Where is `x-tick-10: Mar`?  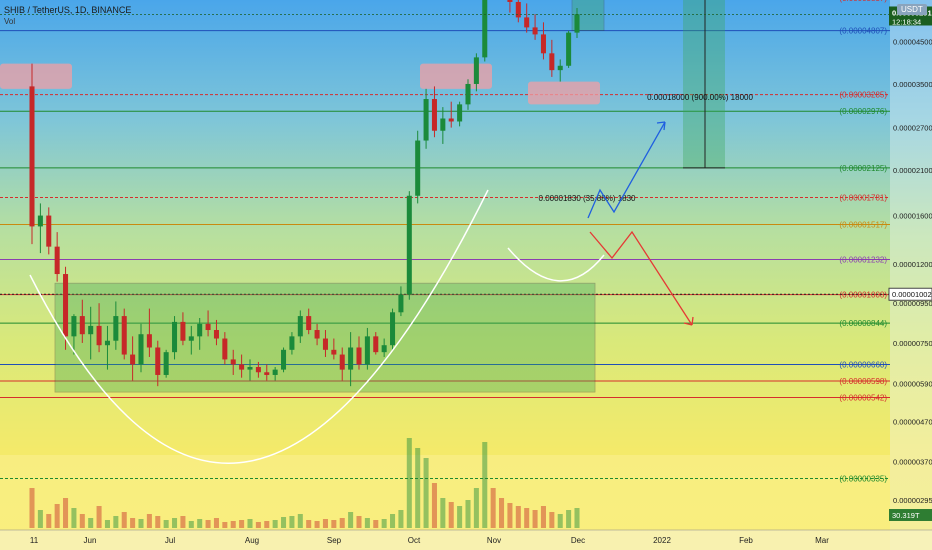 x-tick-10: Mar is located at coordinates (822, 540).